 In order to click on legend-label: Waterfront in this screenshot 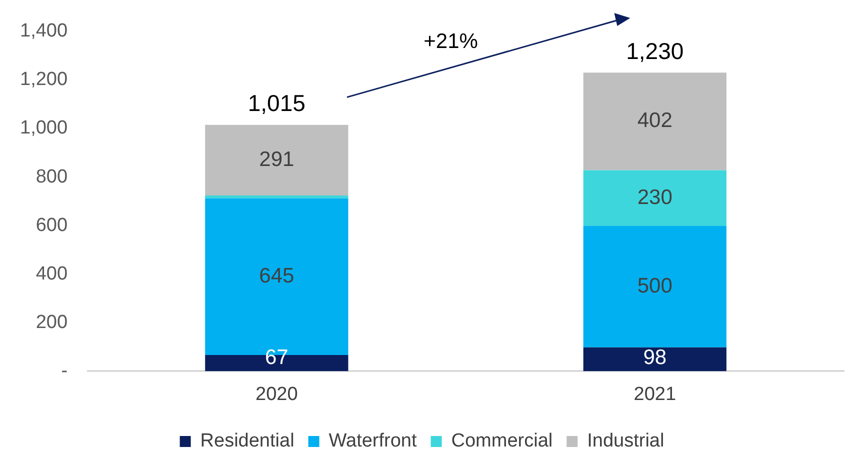, I will do `click(373, 441)`.